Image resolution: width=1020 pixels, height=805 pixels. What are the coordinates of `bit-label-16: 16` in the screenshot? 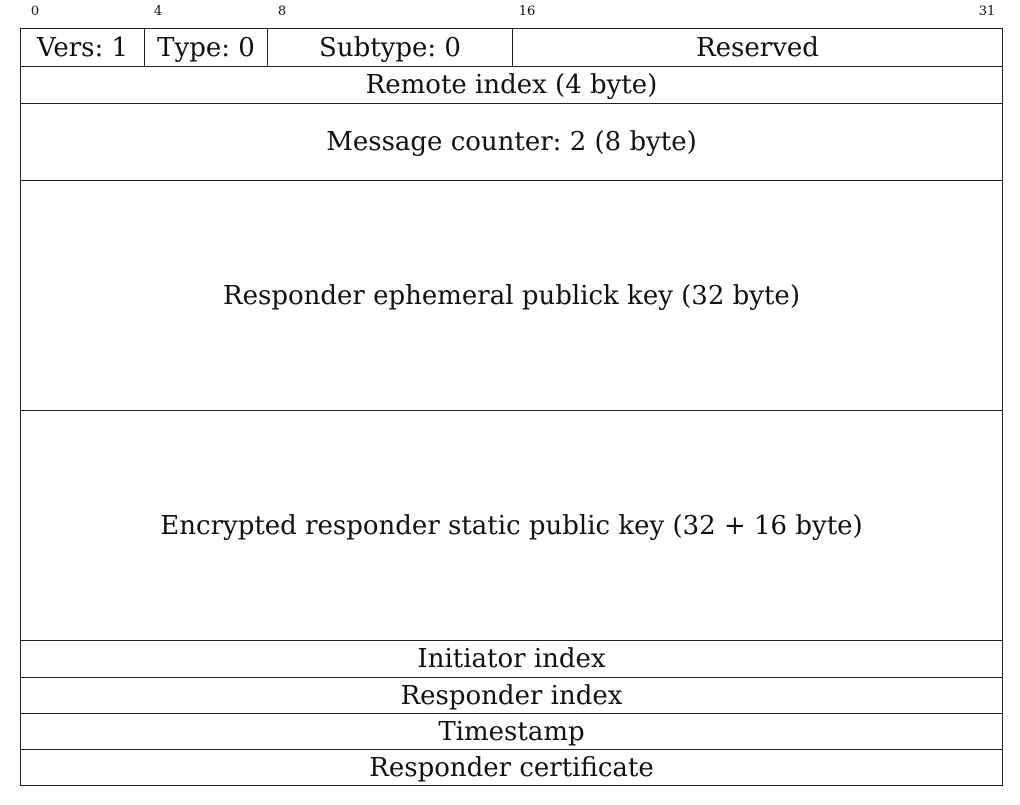 It's located at (527, 11).